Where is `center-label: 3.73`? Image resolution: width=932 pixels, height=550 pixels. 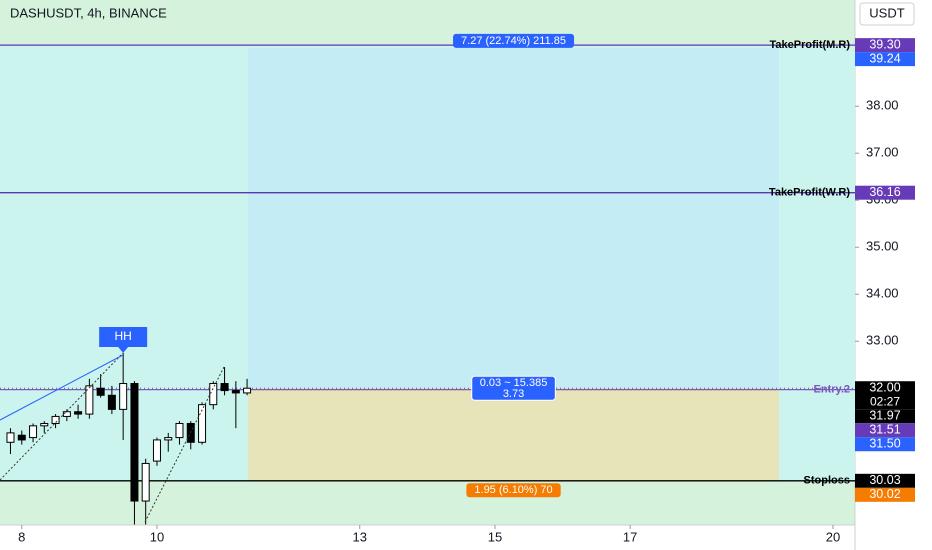 center-label: 3.73 is located at coordinates (513, 394).